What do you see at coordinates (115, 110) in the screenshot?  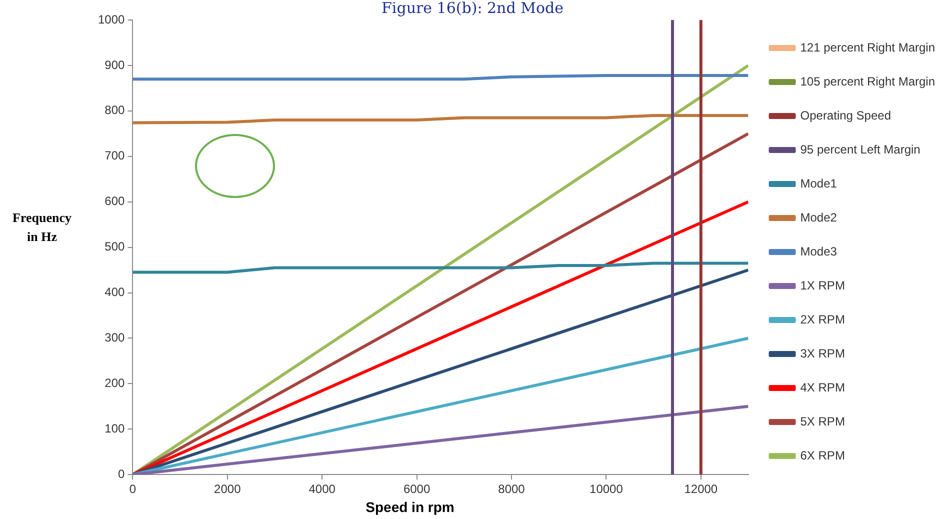 I see `y-tick-label: 800` at bounding box center [115, 110].